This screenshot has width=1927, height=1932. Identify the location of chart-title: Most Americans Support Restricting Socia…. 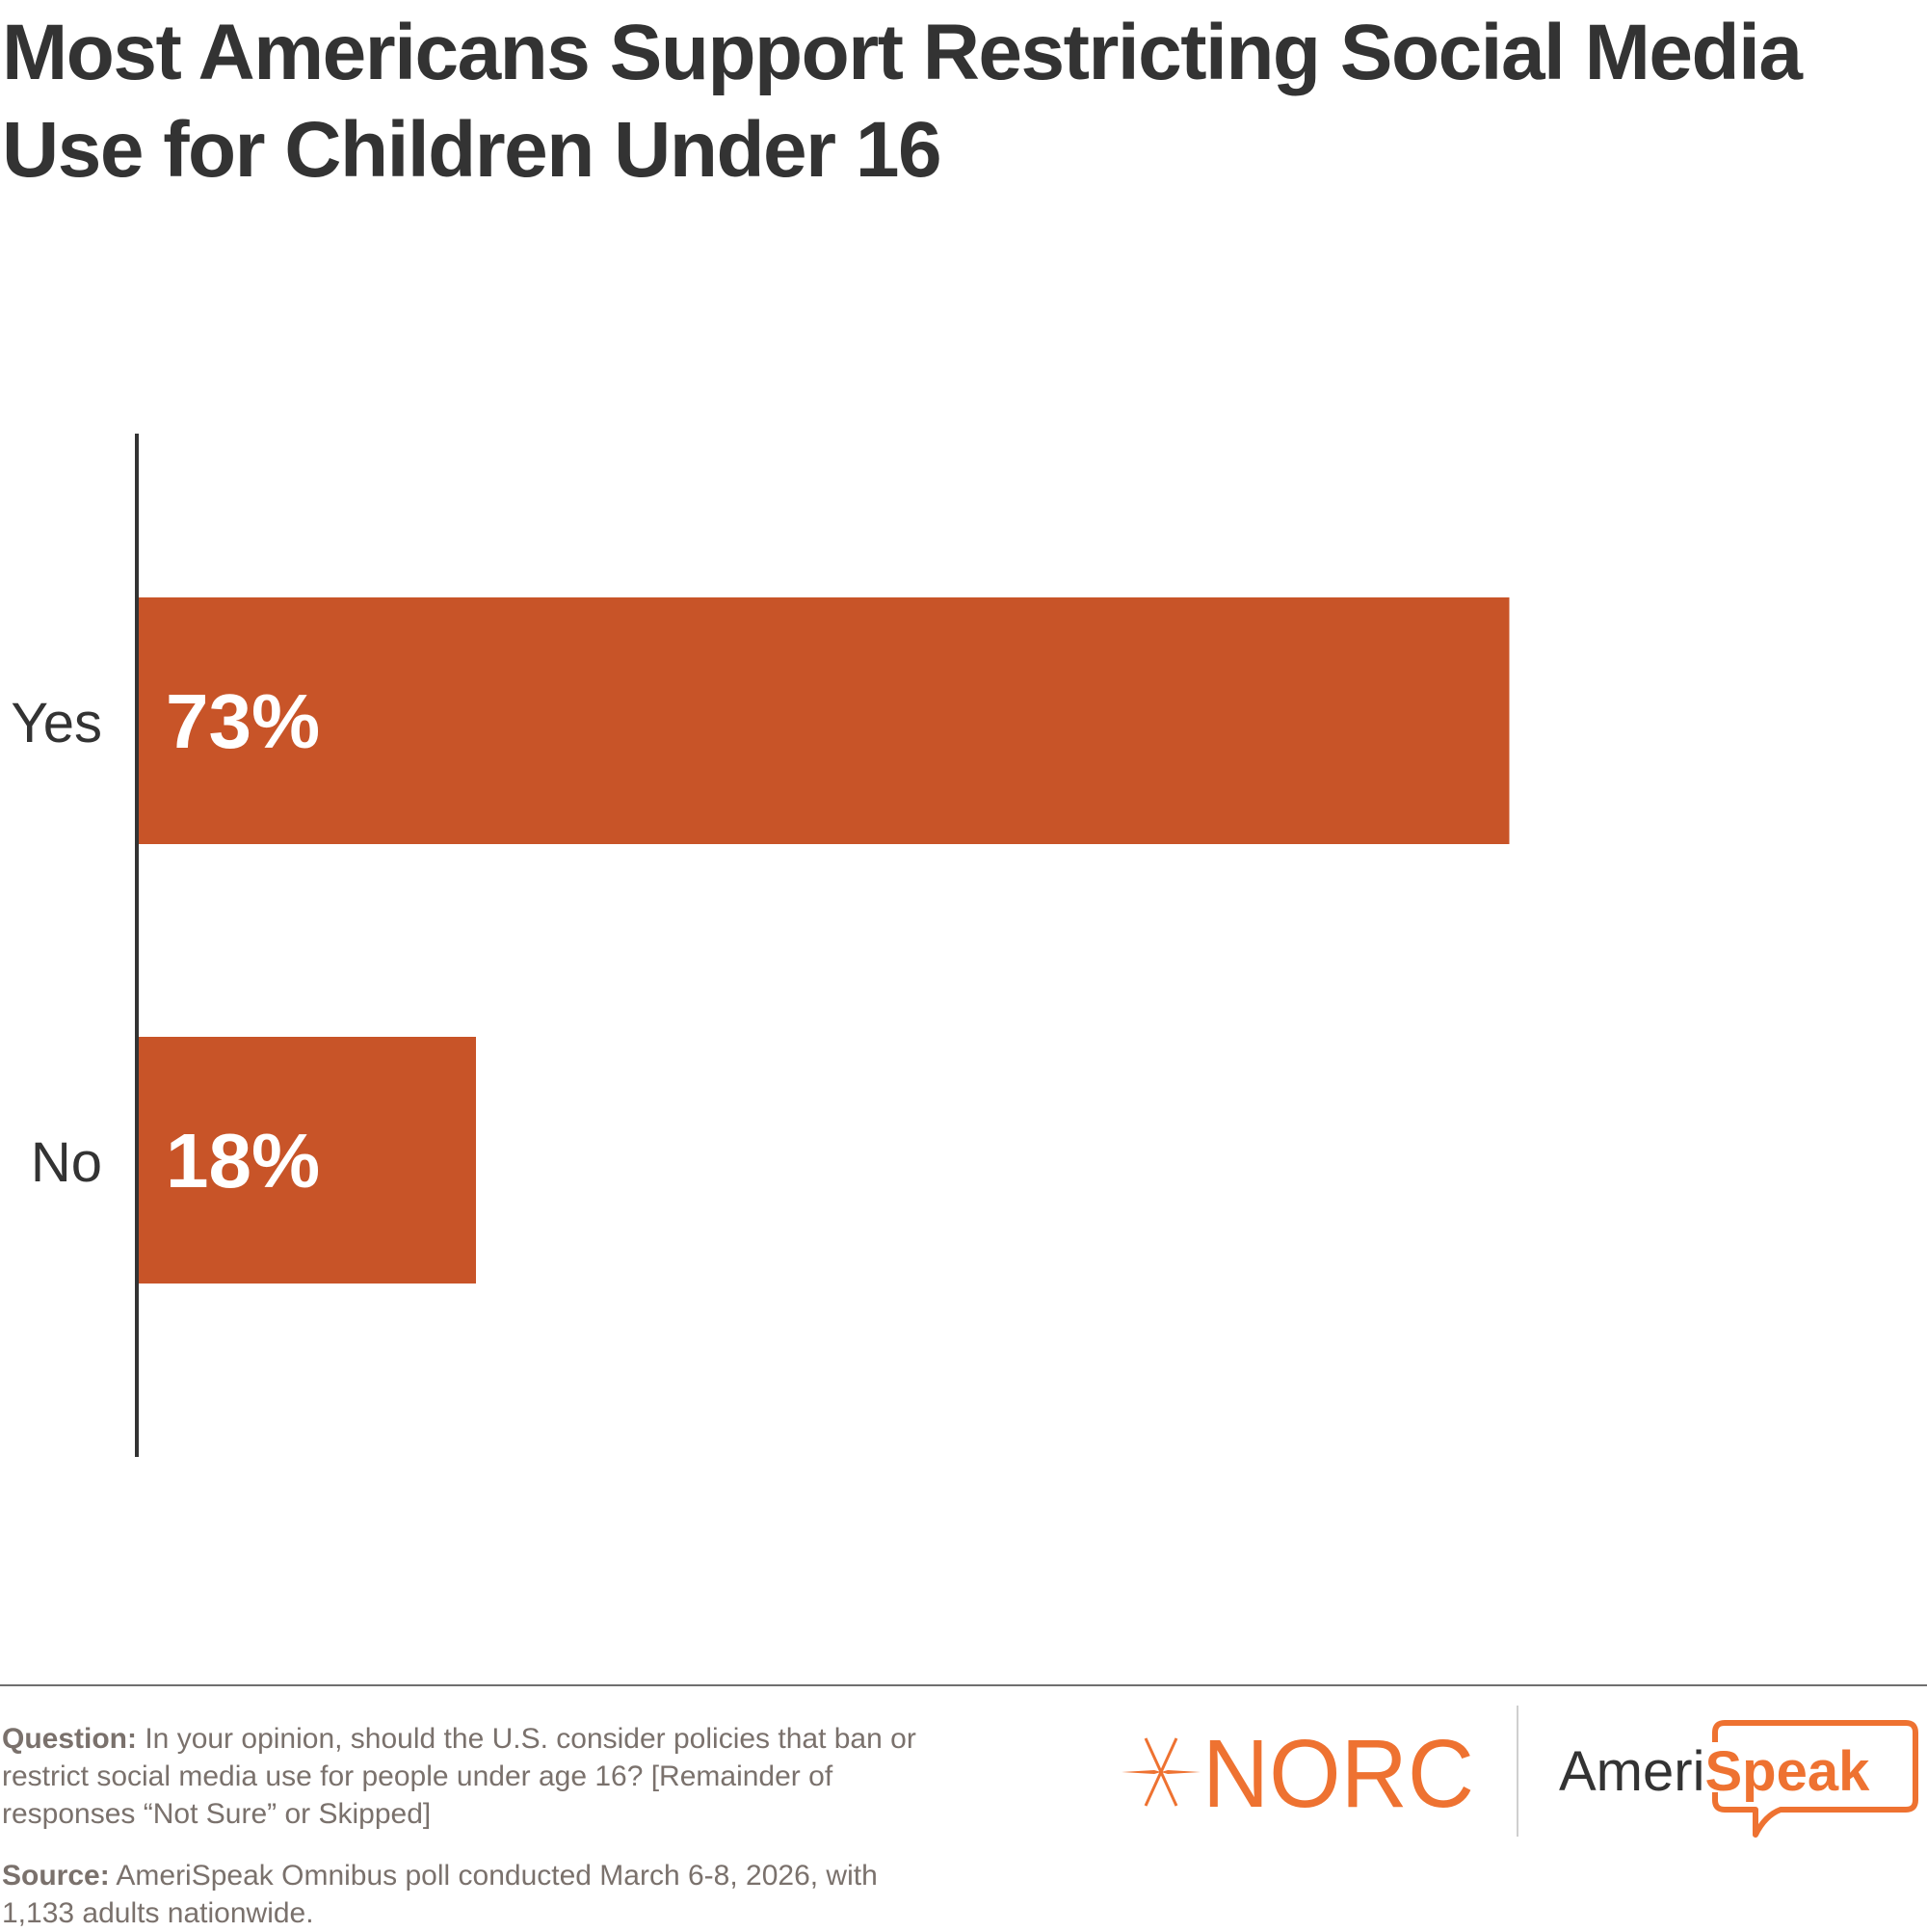
(903, 101).